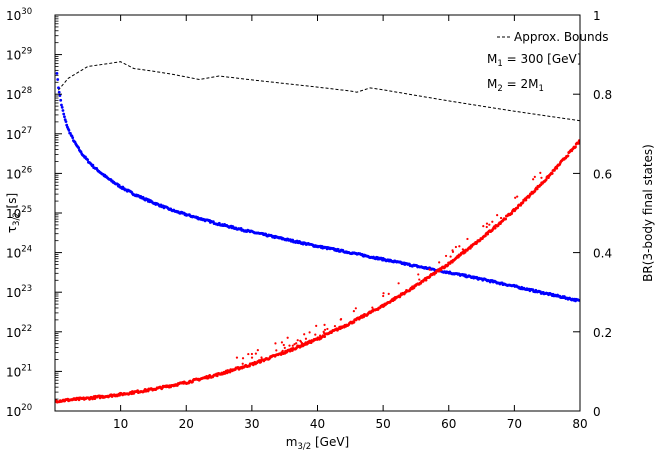 The image size is (664, 465). Describe the element at coordinates (499, 89) in the screenshot. I see `annotation-sub: 2` at that location.